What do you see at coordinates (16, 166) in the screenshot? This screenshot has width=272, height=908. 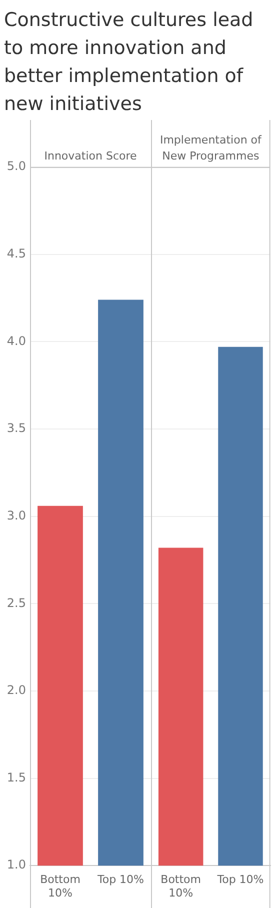 I see `y-tick-label: 5.0` at bounding box center [16, 166].